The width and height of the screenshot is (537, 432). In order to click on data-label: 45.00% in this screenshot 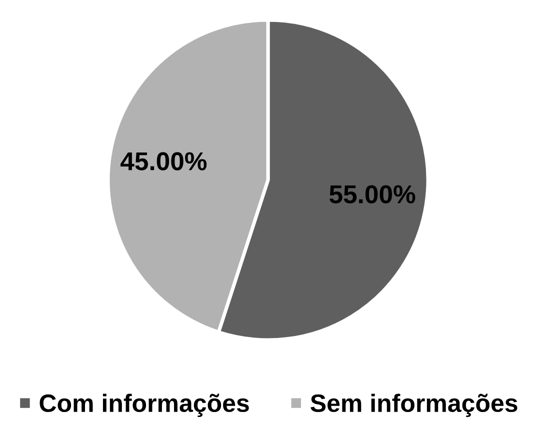, I will do `click(163, 161)`.